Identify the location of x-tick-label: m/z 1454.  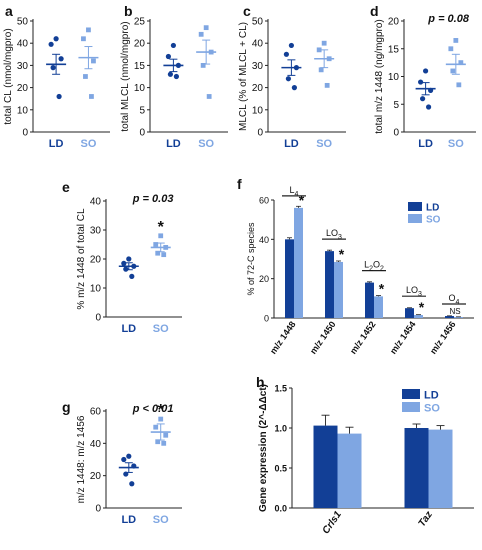
(403, 337).